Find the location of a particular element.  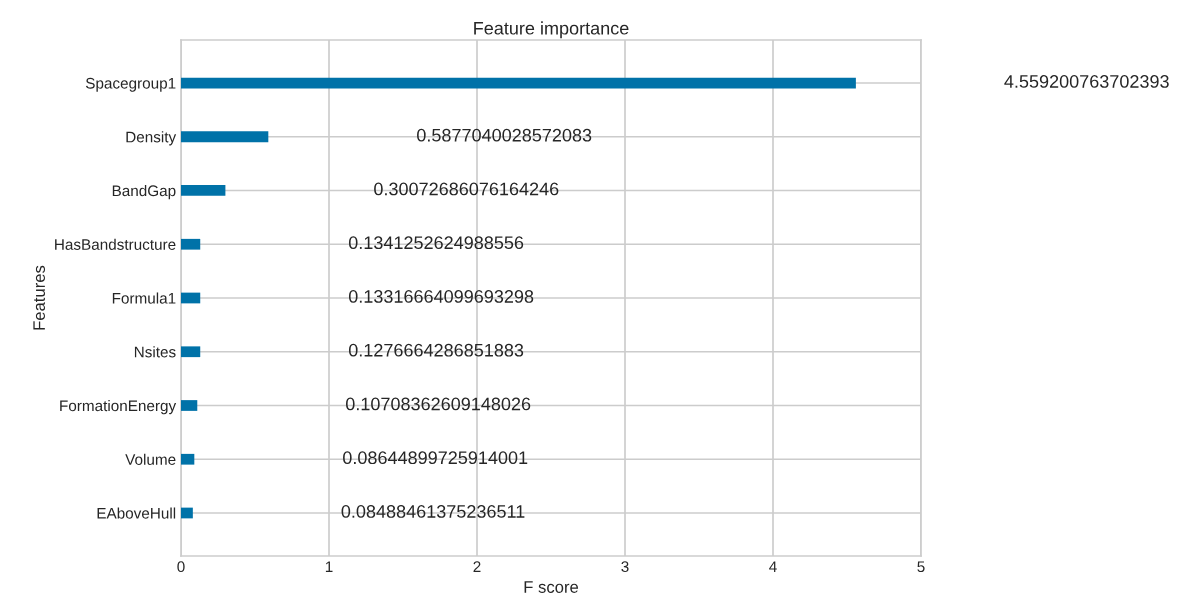

annotation: 0.13316664099693298 is located at coordinates (441, 296).